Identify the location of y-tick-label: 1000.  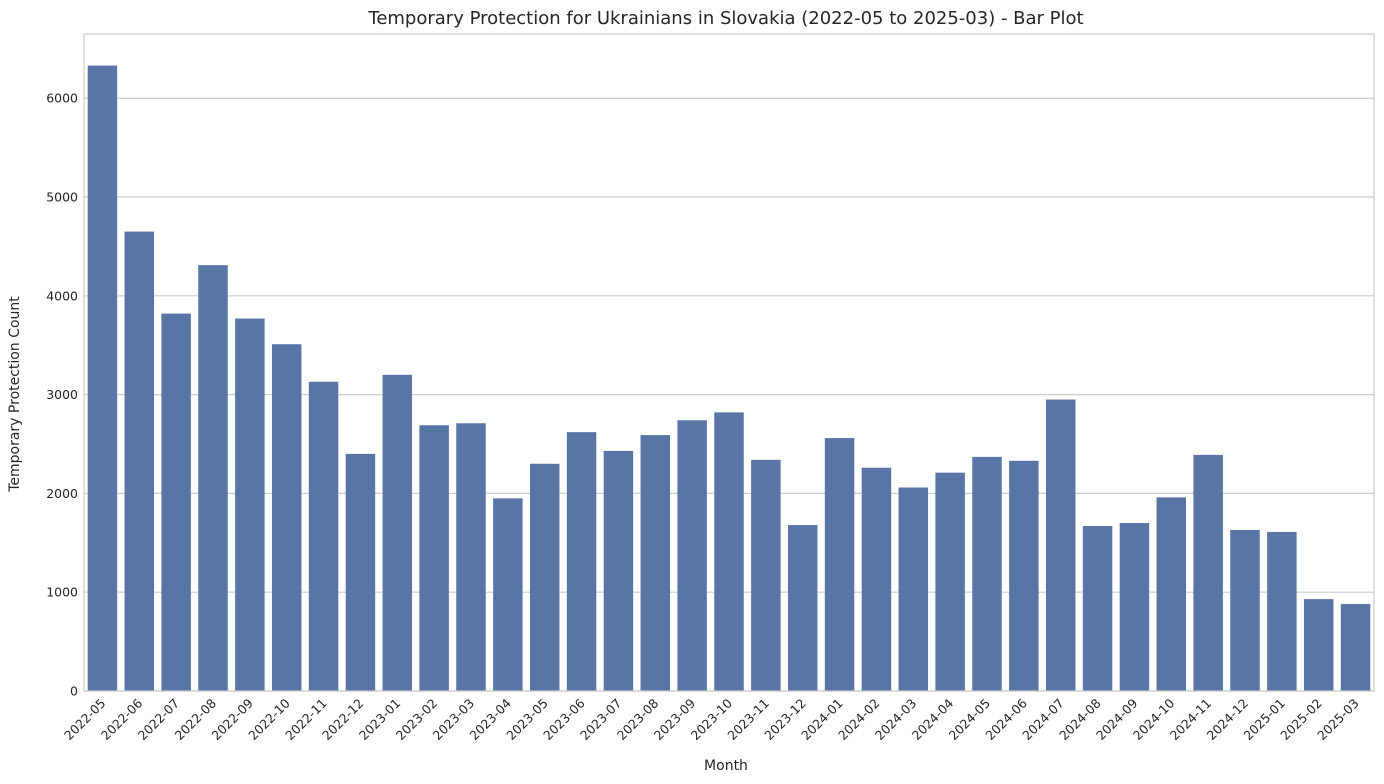
(62, 592).